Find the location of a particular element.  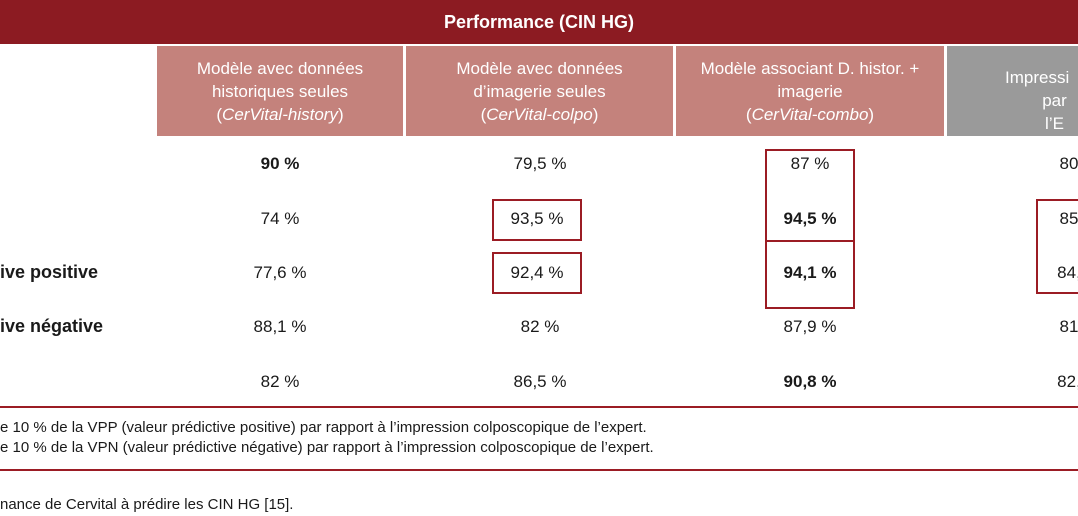

cell-combo-accuracy: 90,8 % is located at coordinates (810, 381).